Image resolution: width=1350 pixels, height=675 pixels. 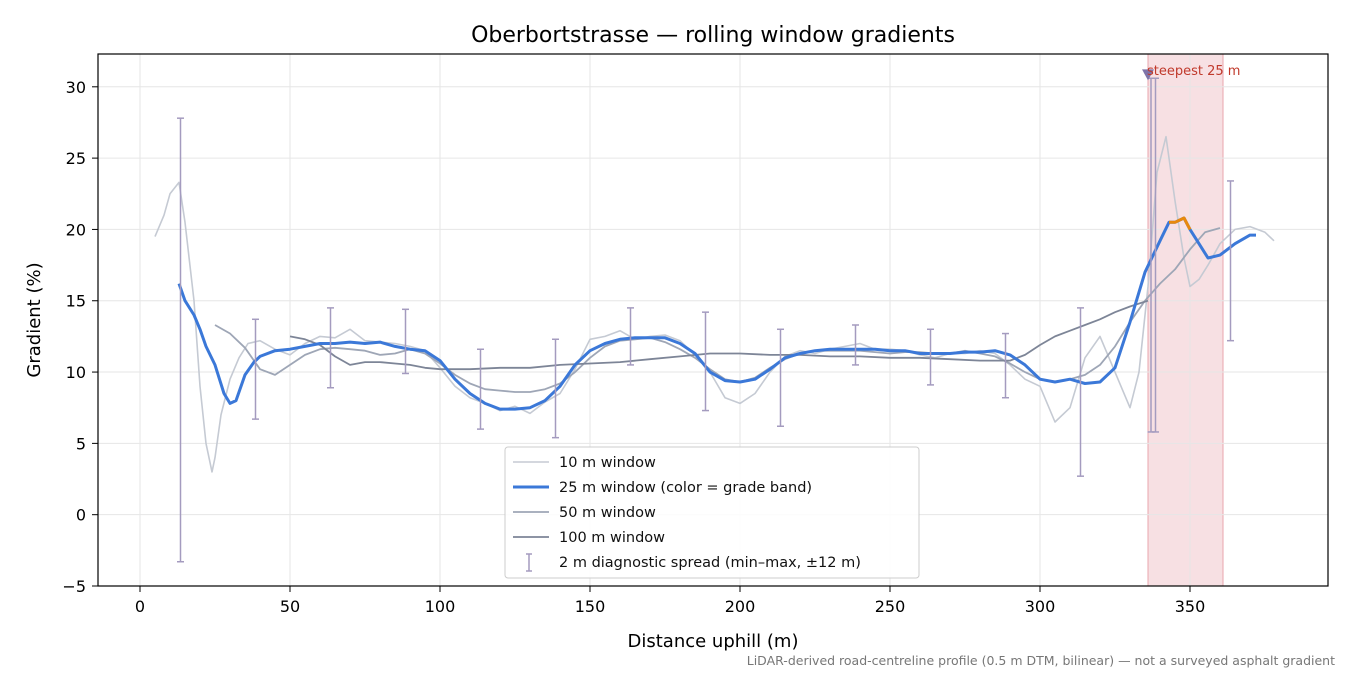 I want to click on x-tick-label: 100, so click(x=440, y=606).